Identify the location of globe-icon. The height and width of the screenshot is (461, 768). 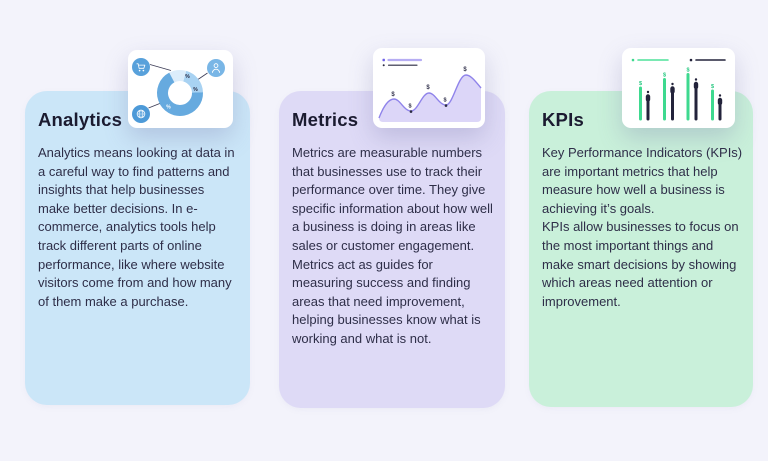
(141, 114).